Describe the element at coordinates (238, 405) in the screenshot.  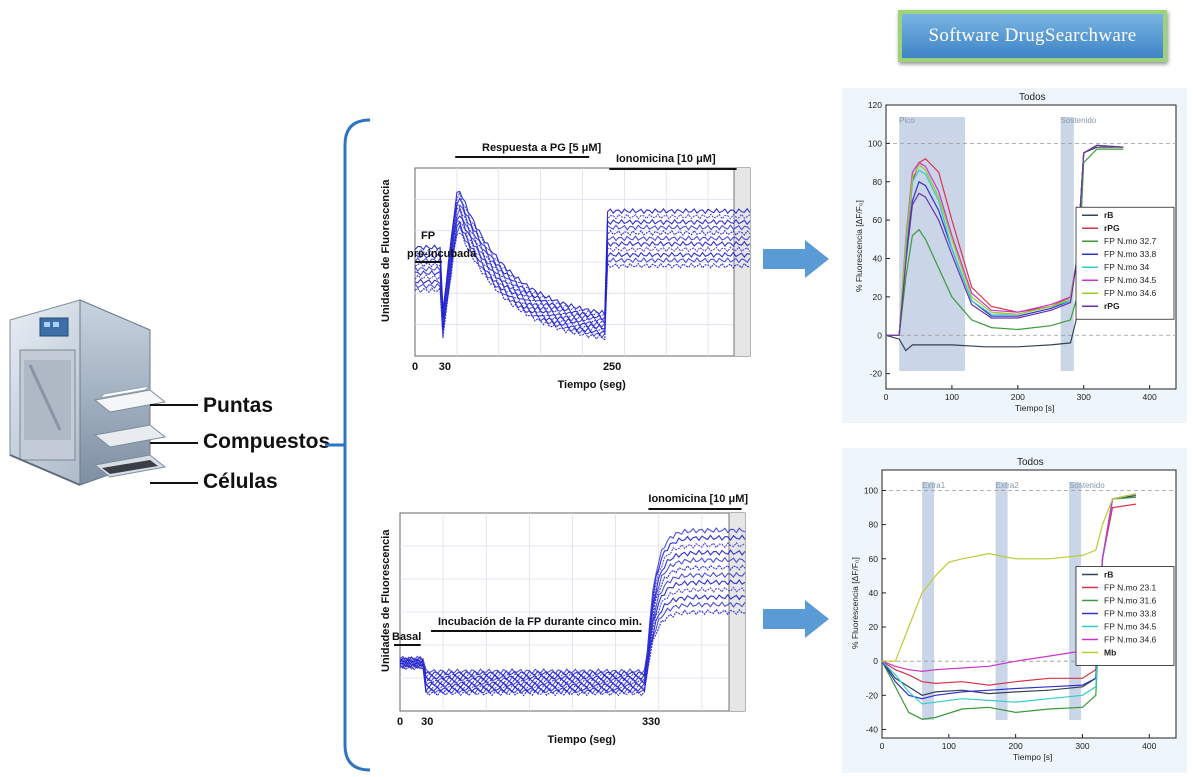
I see `label-puntas: Puntas` at that location.